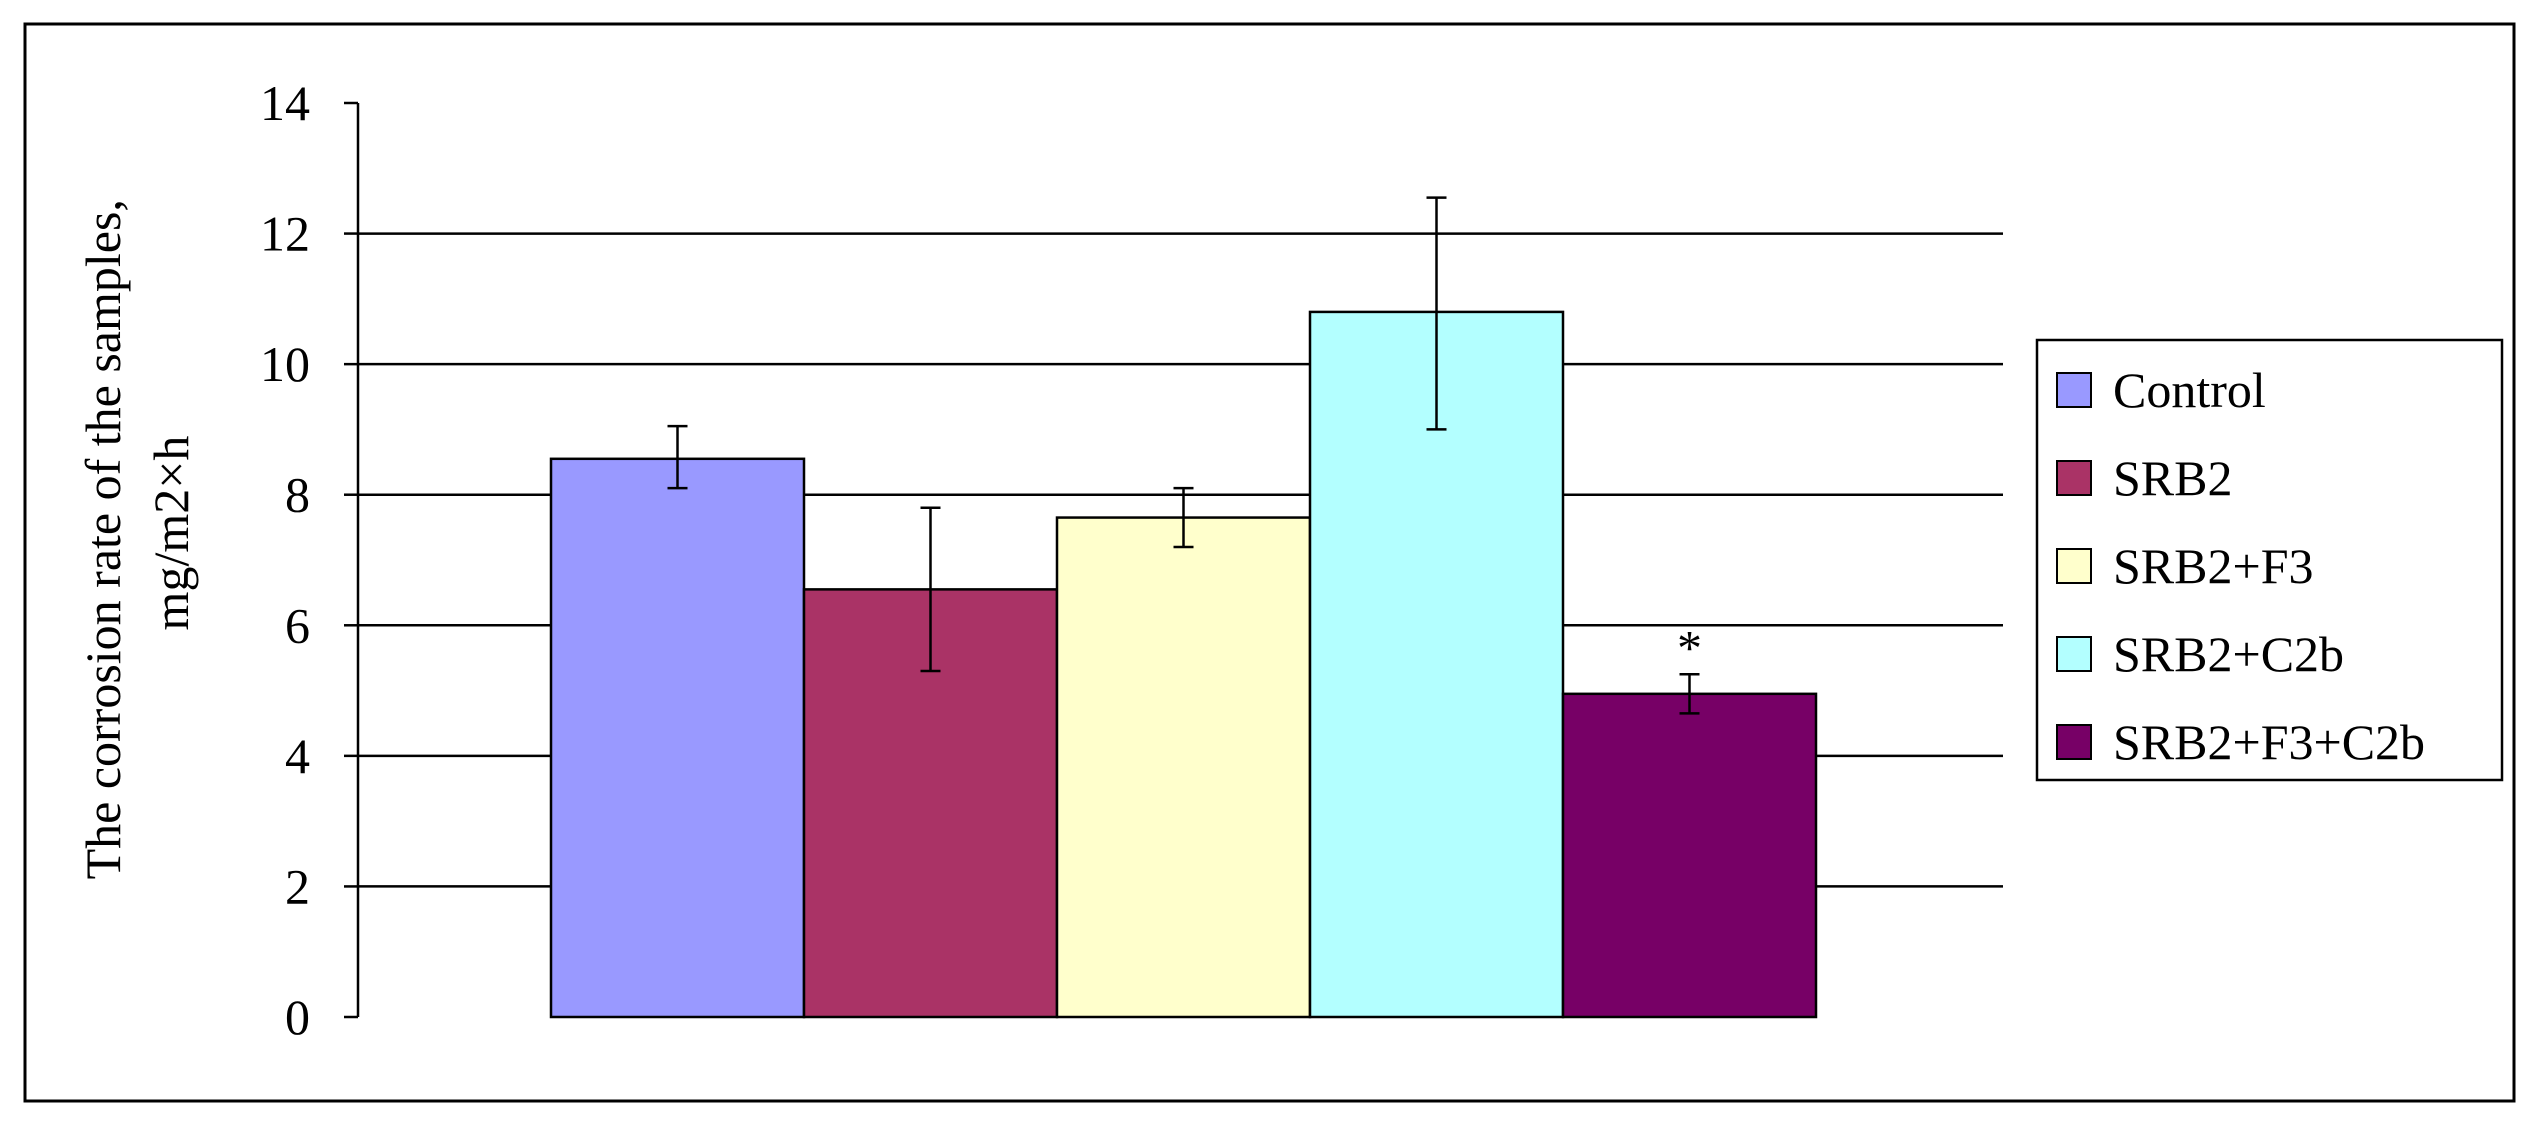  I want to click on y-axis-title-line-1: The corrosion rate of the samples,, so click(103, 539).